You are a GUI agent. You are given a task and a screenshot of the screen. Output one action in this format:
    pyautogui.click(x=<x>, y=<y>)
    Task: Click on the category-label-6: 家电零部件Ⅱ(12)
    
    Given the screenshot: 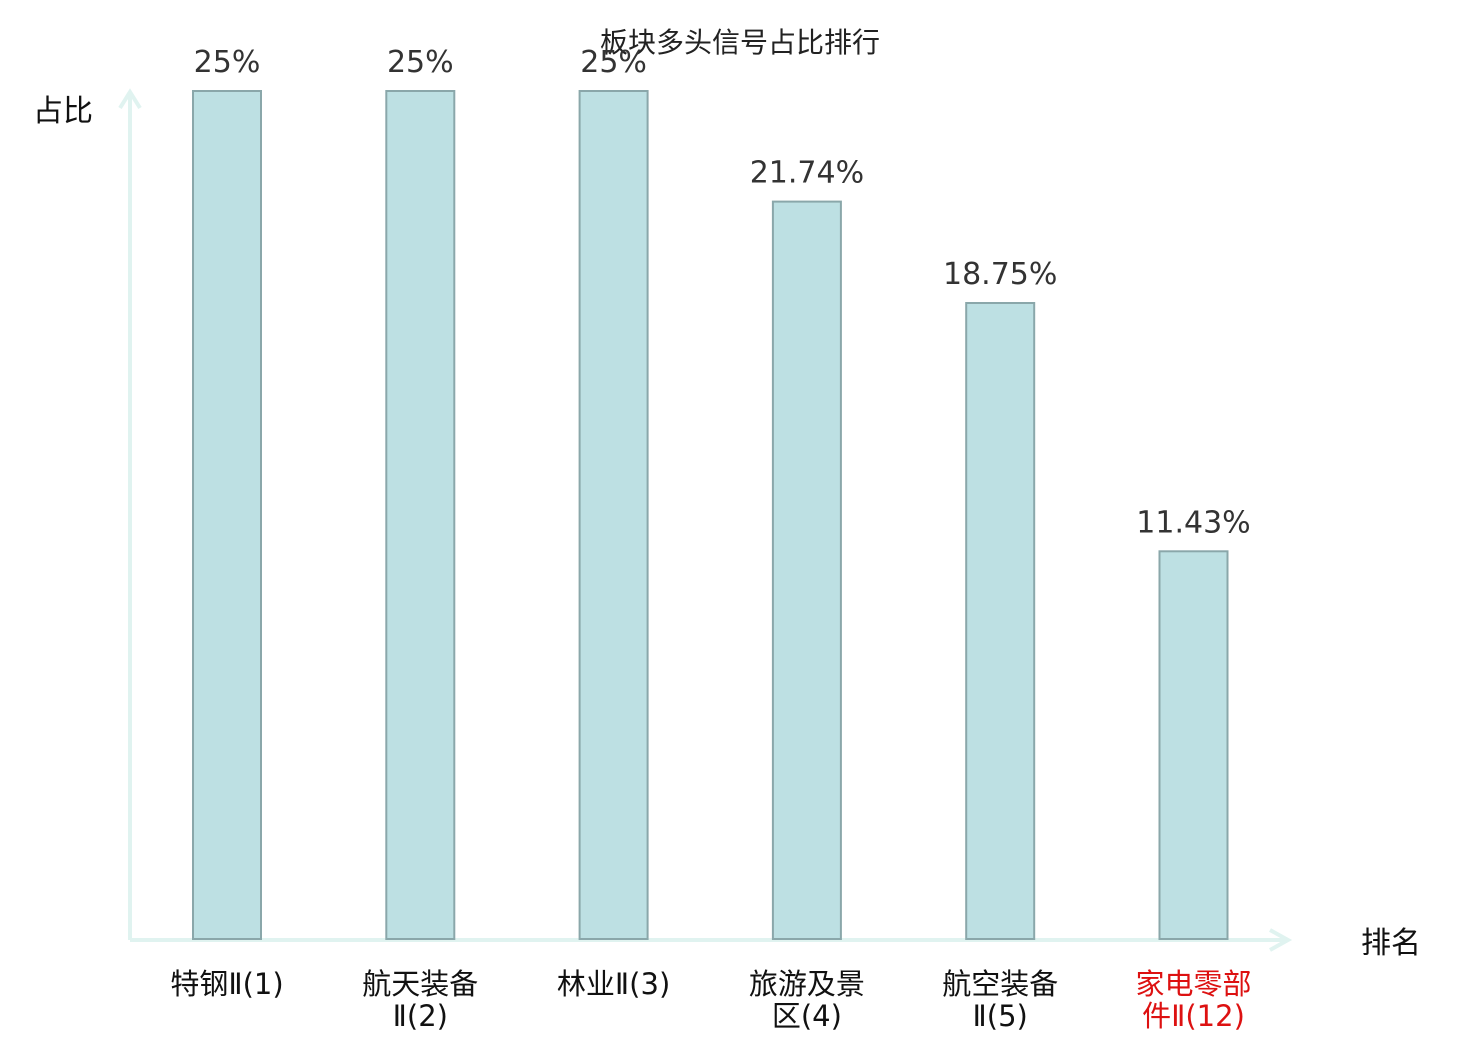 What is the action you would take?
    pyautogui.click(x=1193, y=1000)
    